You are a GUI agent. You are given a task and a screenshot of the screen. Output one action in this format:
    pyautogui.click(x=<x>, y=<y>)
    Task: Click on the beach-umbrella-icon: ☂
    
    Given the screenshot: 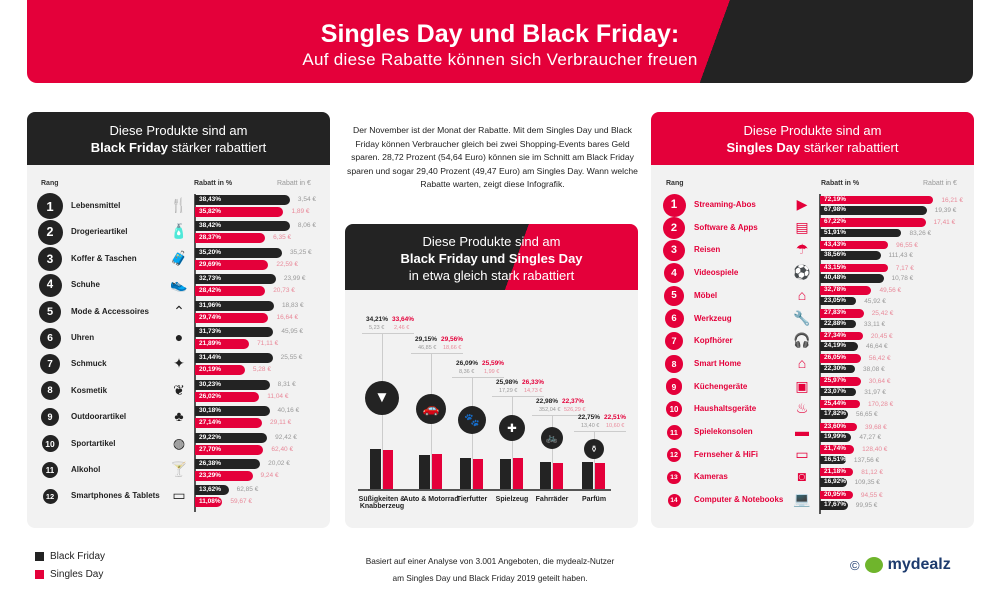 What is the action you would take?
    pyautogui.click(x=802, y=249)
    